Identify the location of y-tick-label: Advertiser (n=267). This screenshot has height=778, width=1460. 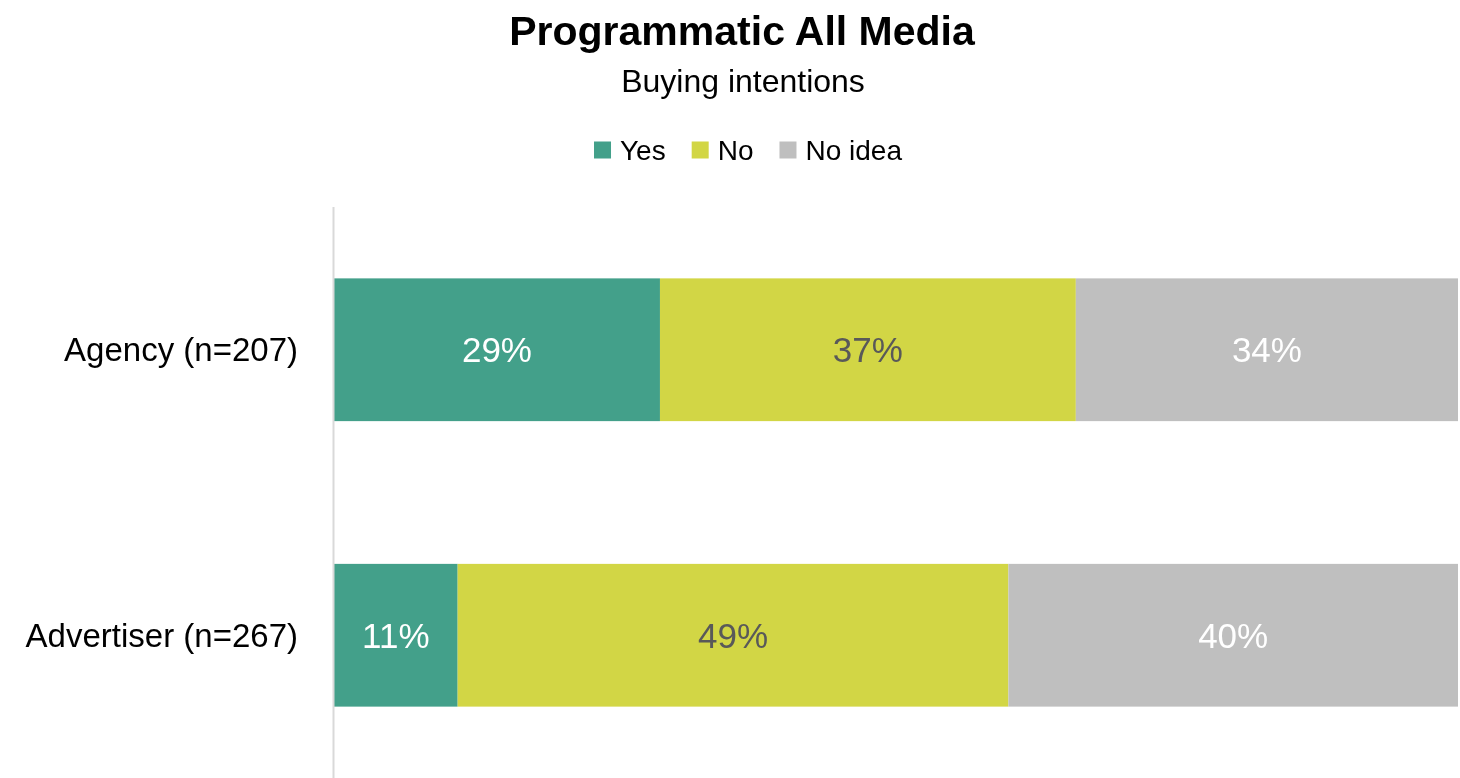
(161, 635).